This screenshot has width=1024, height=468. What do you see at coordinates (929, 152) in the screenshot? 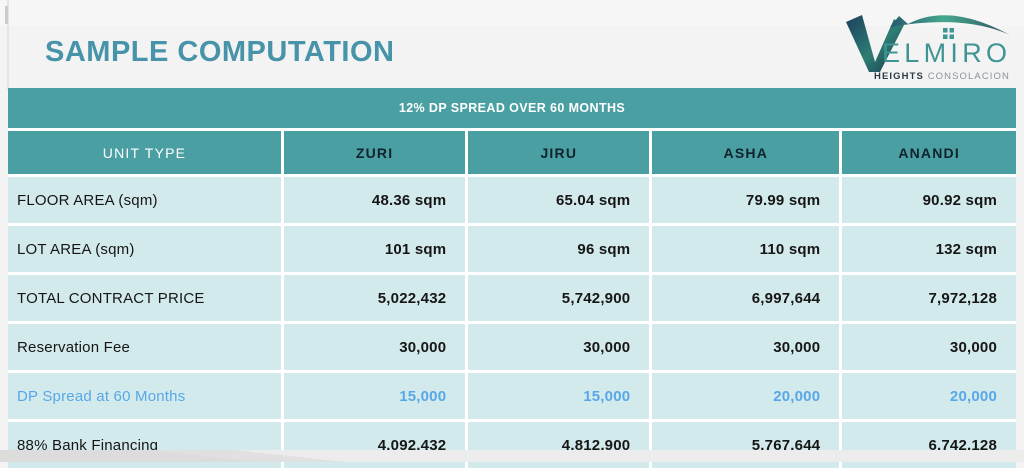
I see `column-header-anandi: ANANDI` at bounding box center [929, 152].